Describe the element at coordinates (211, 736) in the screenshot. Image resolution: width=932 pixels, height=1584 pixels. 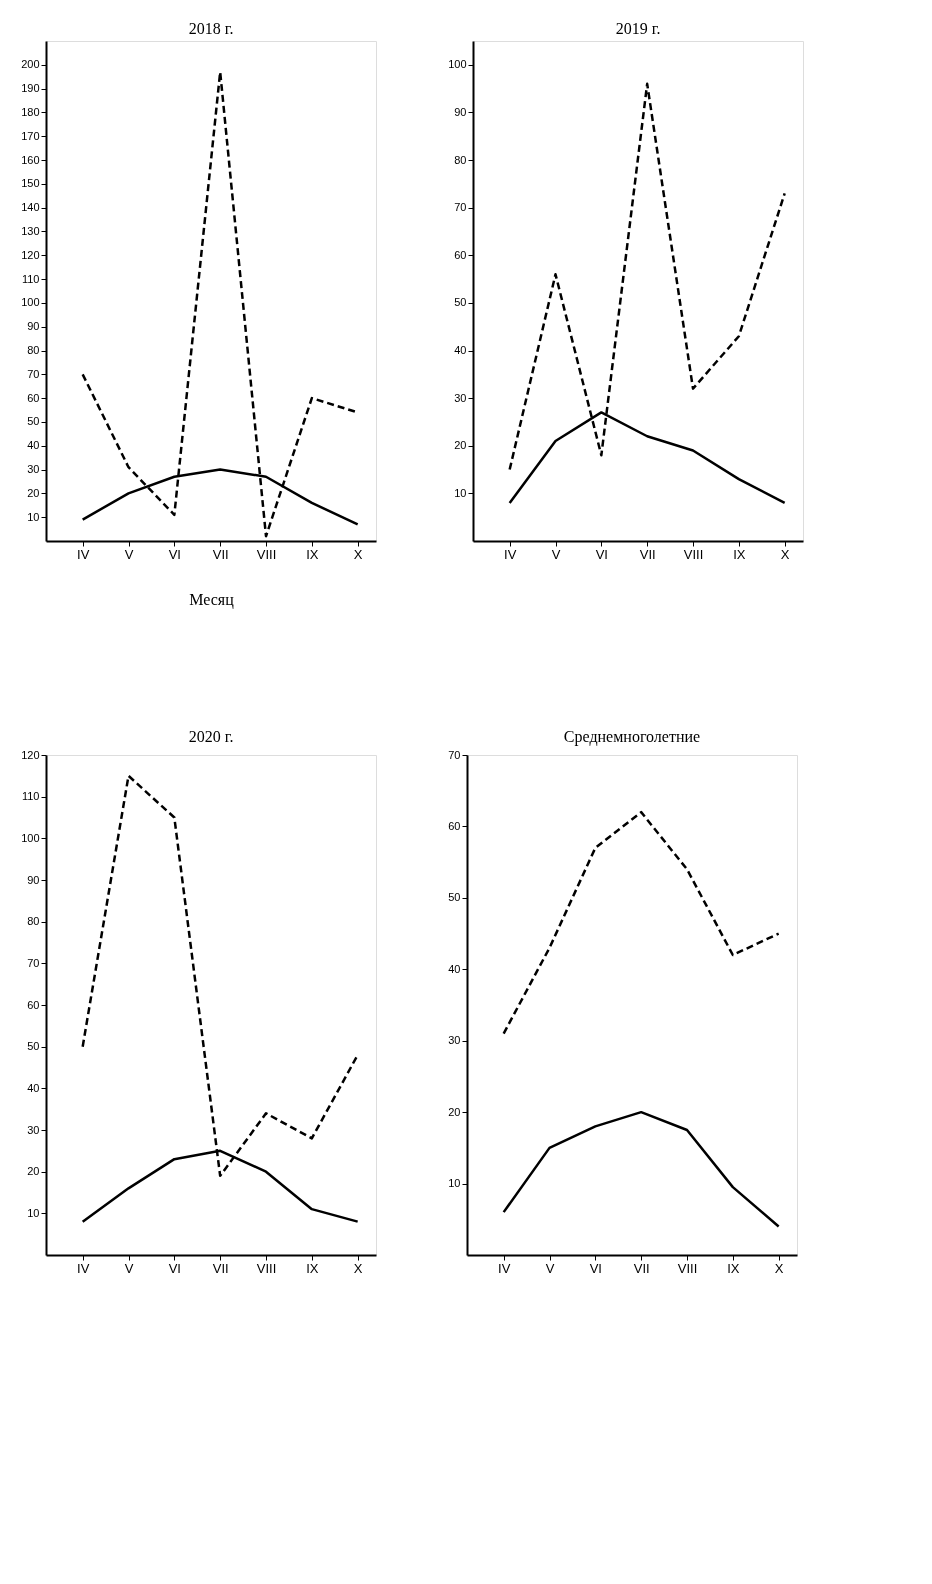
I see `chart-title: 2020 г.` at that location.